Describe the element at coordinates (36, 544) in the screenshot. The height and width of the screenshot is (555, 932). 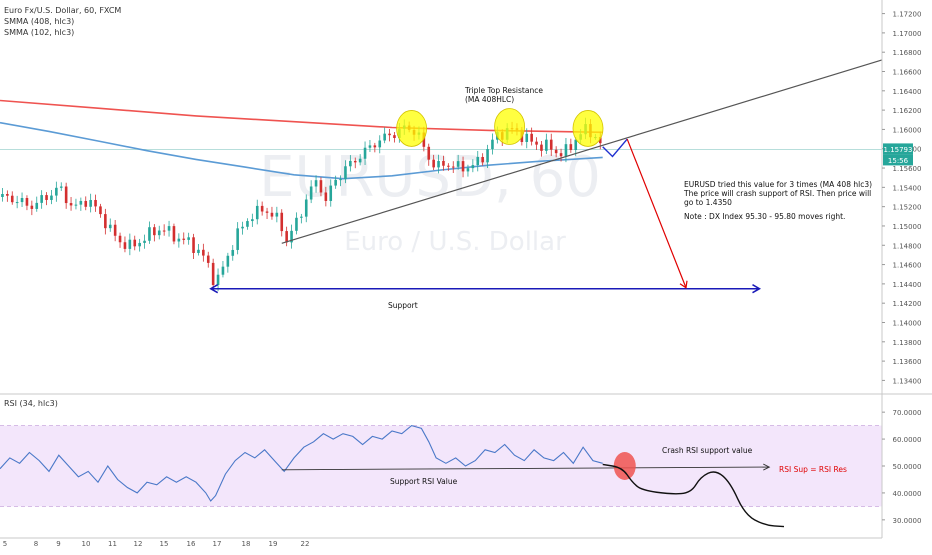
I see `time-tick-label: 8` at that location.